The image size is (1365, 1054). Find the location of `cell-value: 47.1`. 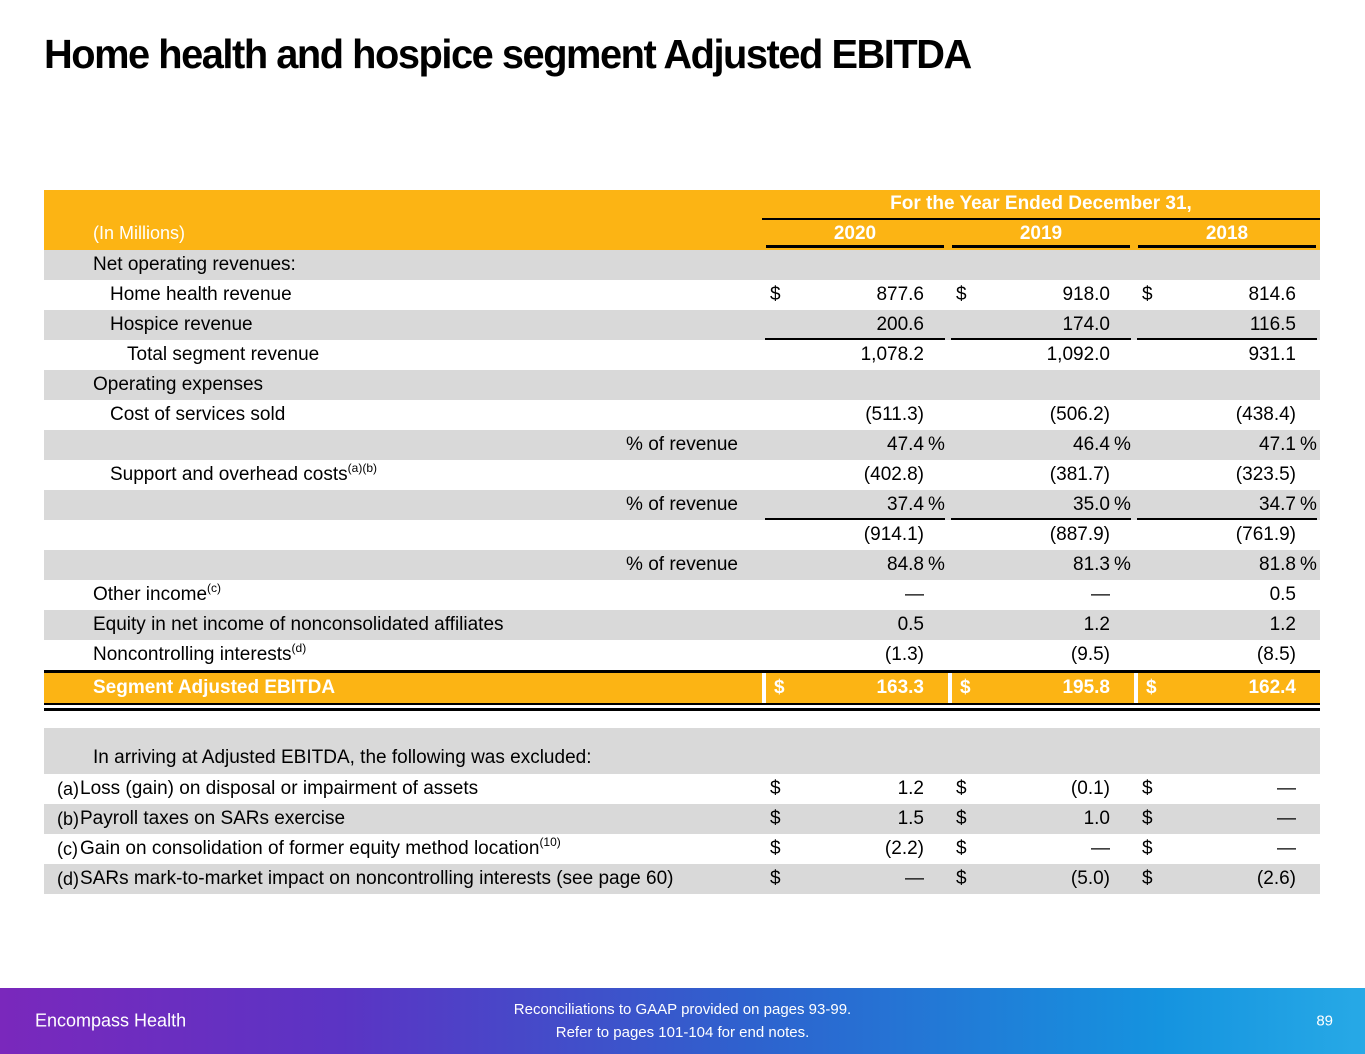

cell-value: 47.1 is located at coordinates (1277, 444).